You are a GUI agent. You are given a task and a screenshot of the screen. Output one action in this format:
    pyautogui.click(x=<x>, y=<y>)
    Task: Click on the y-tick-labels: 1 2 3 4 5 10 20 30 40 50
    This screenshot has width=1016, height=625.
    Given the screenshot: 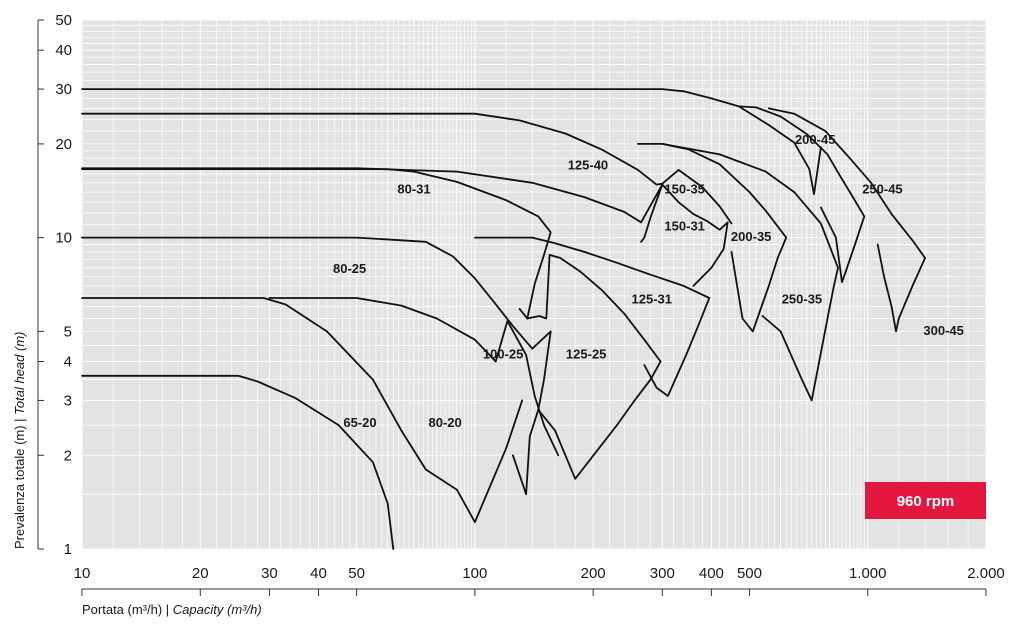 What is the action you would take?
    pyautogui.click(x=63, y=285)
    